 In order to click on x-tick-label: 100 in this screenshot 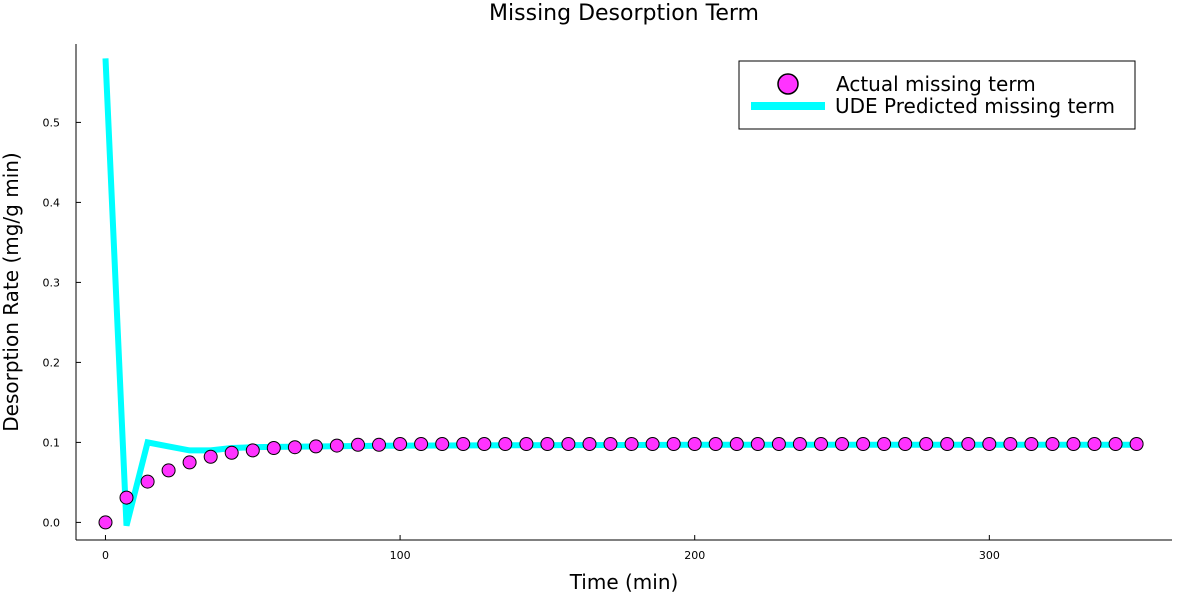, I will do `click(400, 555)`.